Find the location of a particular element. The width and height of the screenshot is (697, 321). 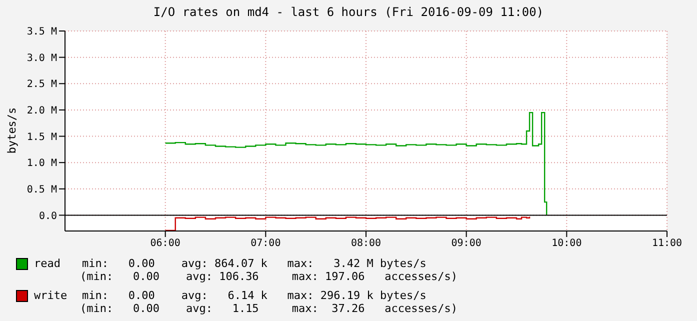

legend-label: read is located at coordinates (48, 263).